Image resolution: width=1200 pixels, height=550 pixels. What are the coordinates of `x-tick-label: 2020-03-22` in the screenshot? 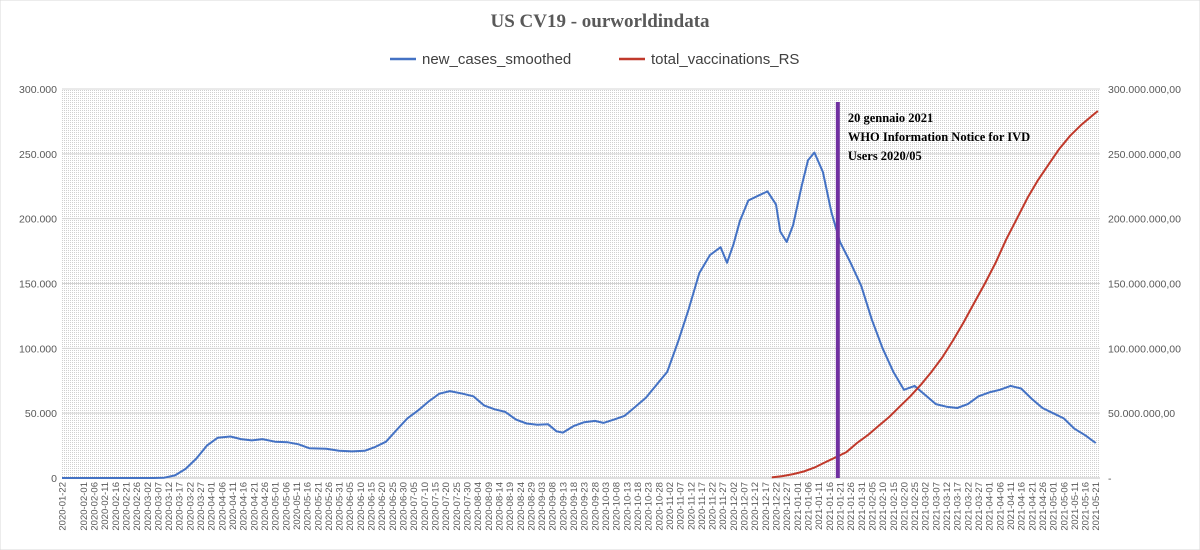 It's located at (190, 506).